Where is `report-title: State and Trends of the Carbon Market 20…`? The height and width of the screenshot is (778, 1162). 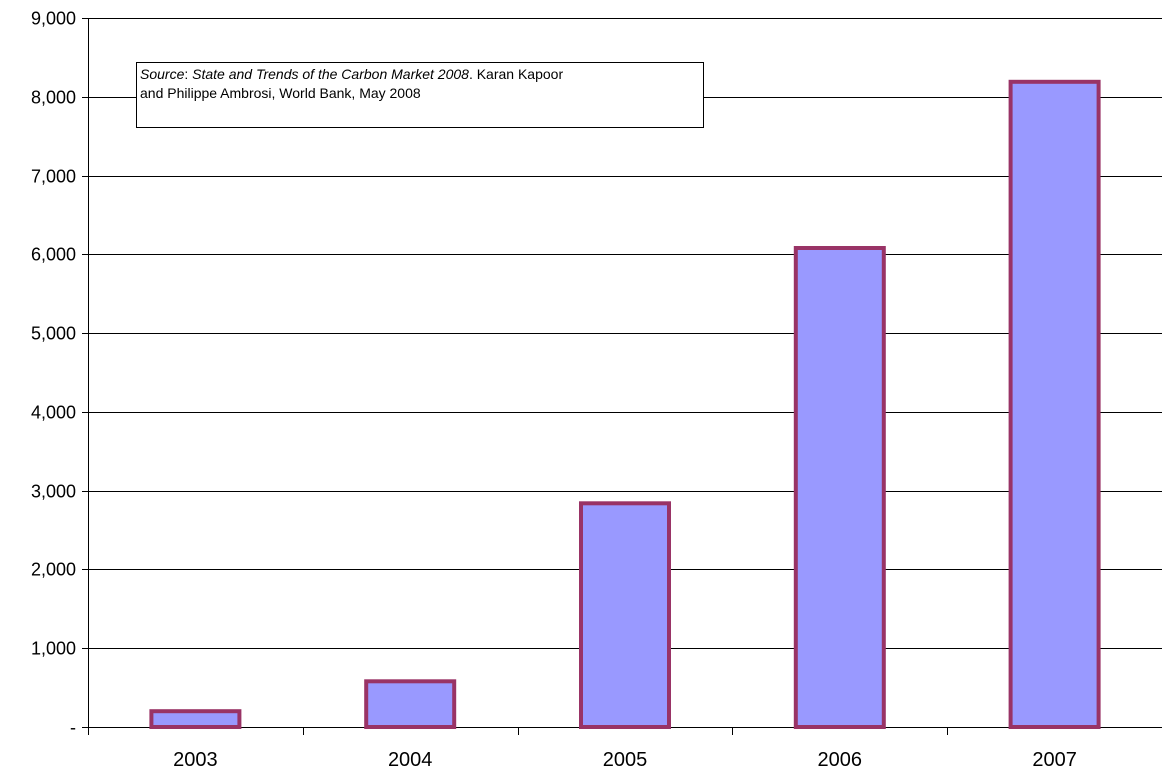
report-title: State and Trends of the Carbon Market 20… is located at coordinates (330, 74).